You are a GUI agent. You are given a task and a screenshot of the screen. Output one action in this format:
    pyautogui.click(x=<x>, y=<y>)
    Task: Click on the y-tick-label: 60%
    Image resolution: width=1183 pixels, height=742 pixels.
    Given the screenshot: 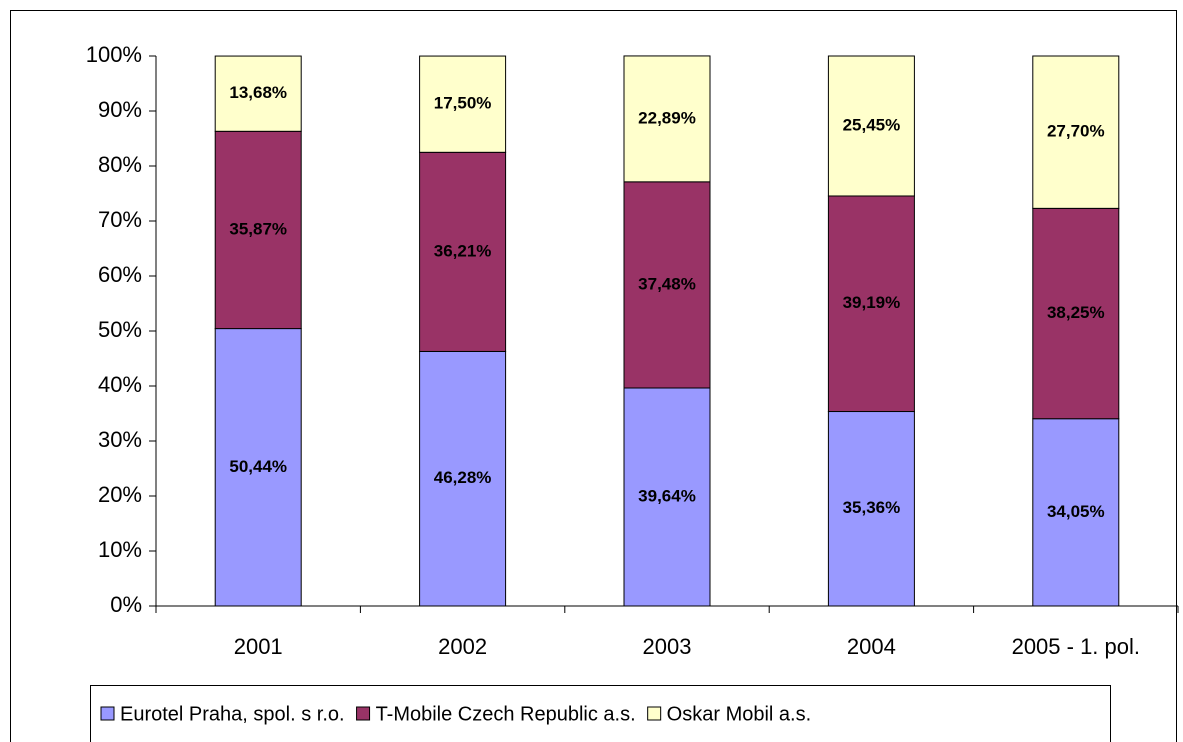 What is the action you would take?
    pyautogui.click(x=120, y=274)
    